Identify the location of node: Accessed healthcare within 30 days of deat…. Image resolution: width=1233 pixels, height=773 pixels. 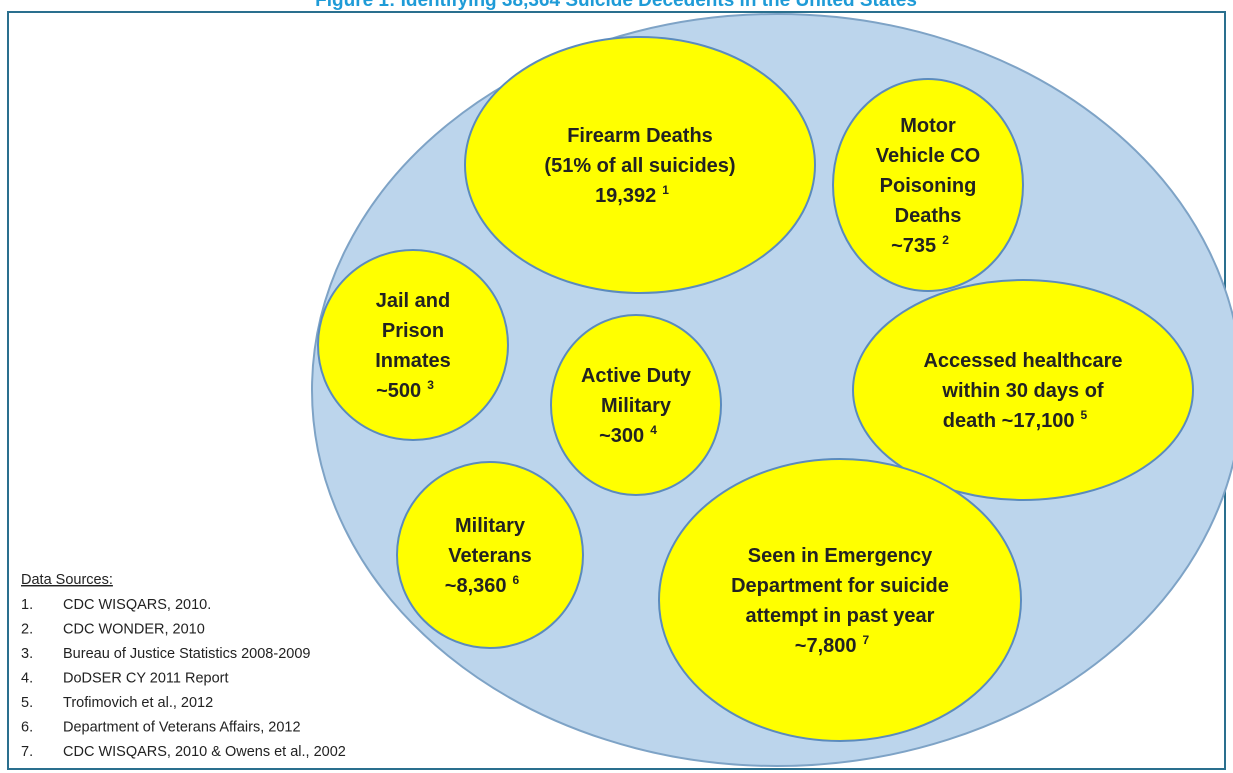
(1023, 390).